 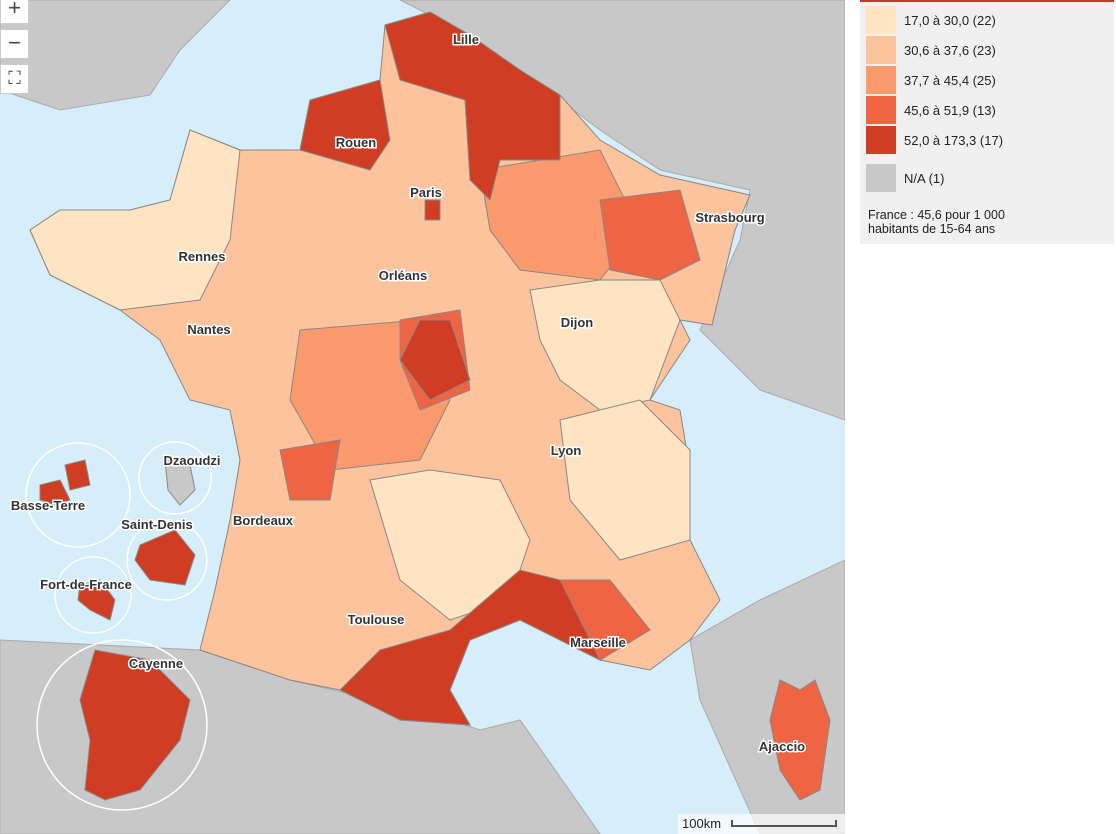 I want to click on region-vosges, so click(x=650, y=235).